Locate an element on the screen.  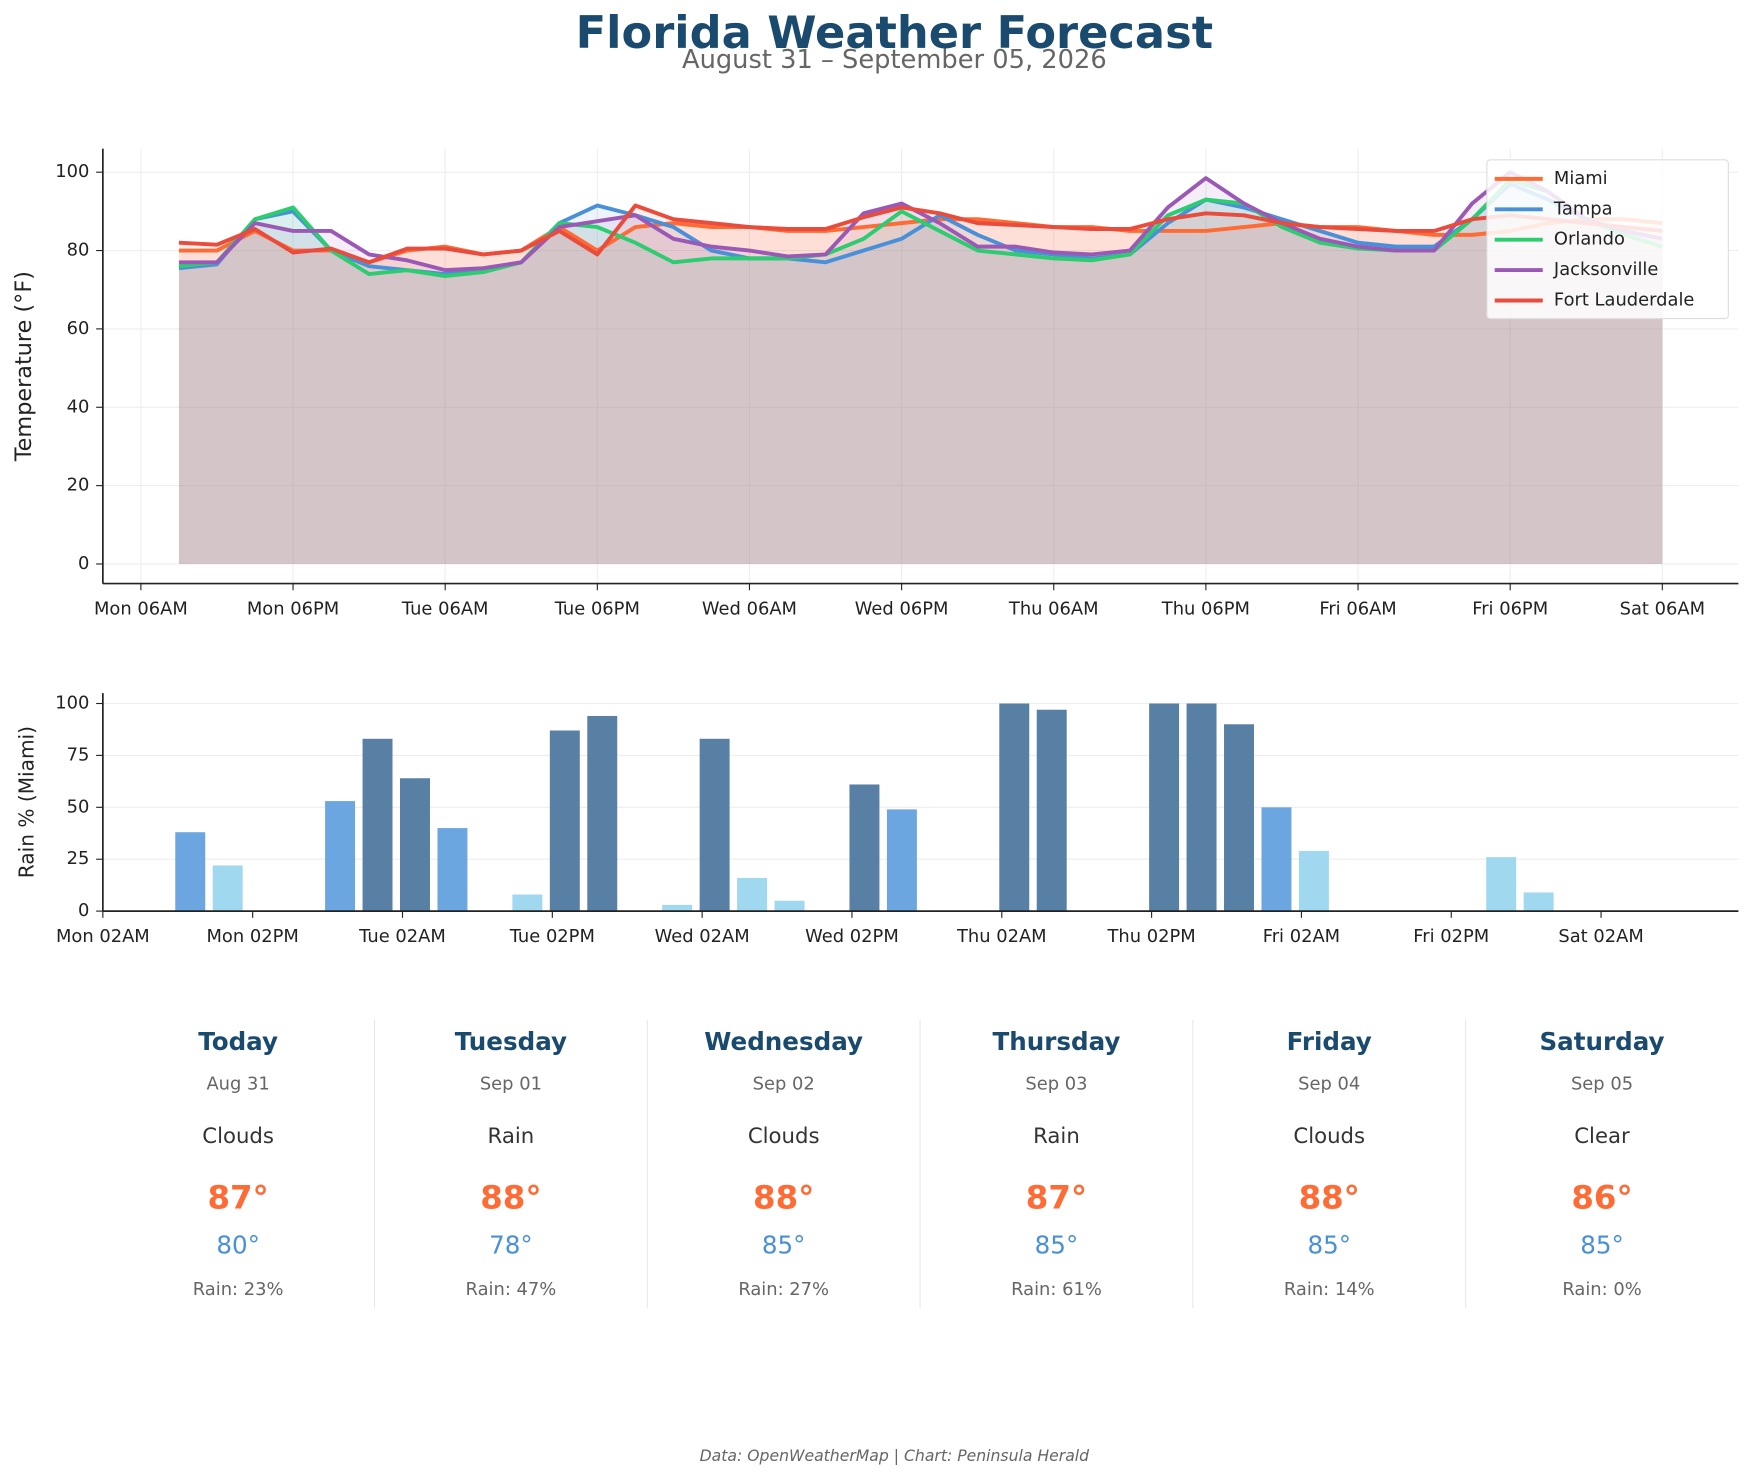
x-tick-label: Fri 06AM is located at coordinates (1357, 608).